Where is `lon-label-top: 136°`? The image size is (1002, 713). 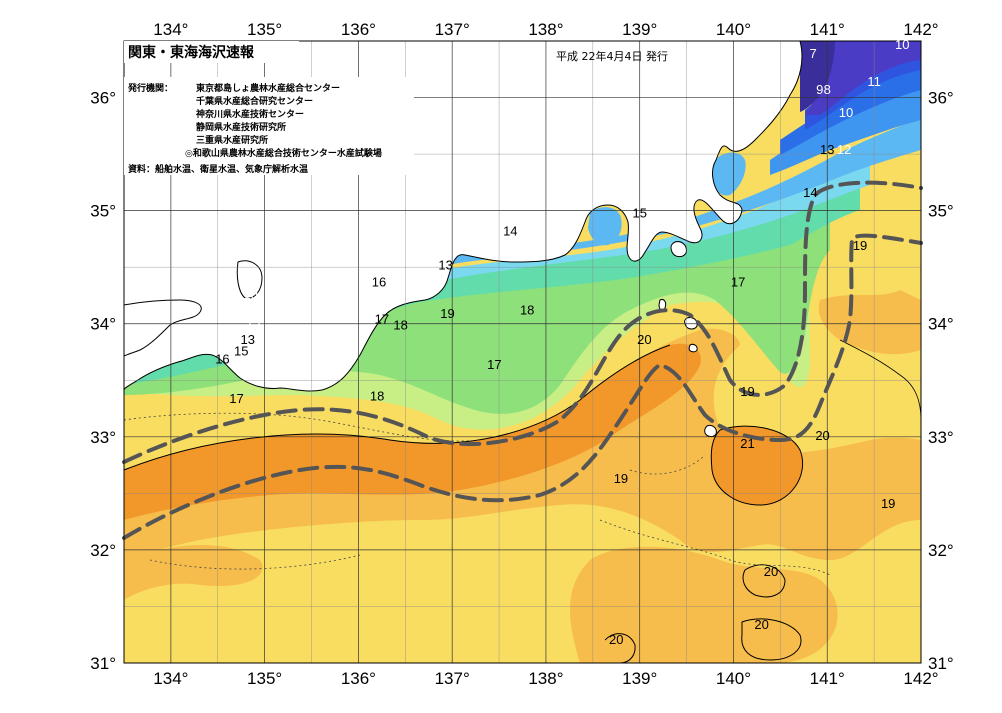
lon-label-top: 136° is located at coordinates (358, 29).